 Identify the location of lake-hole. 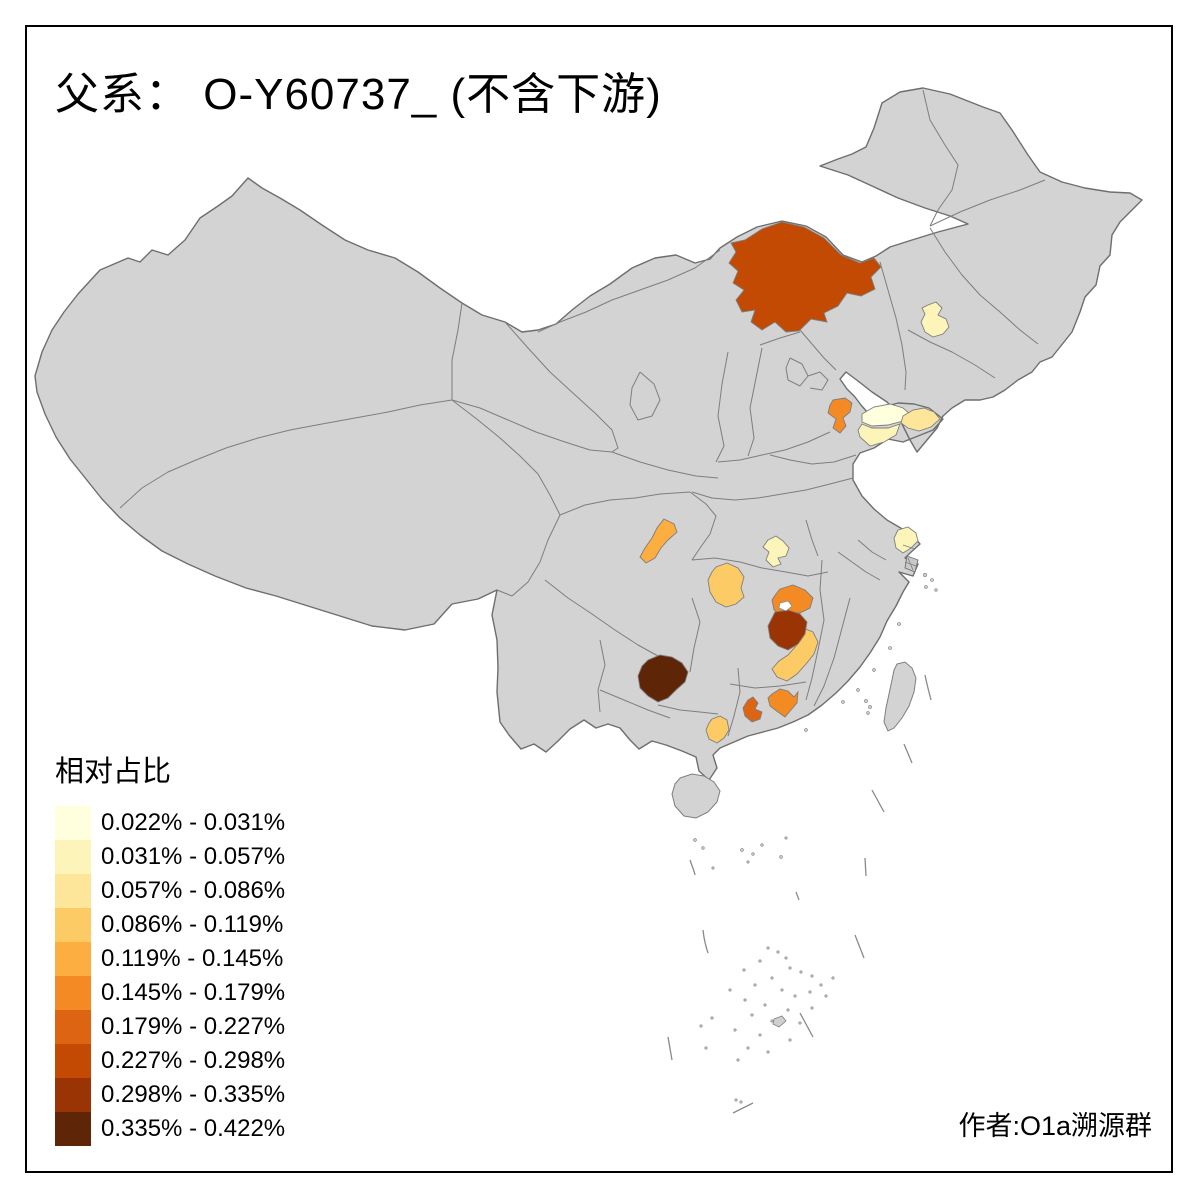
(785, 606).